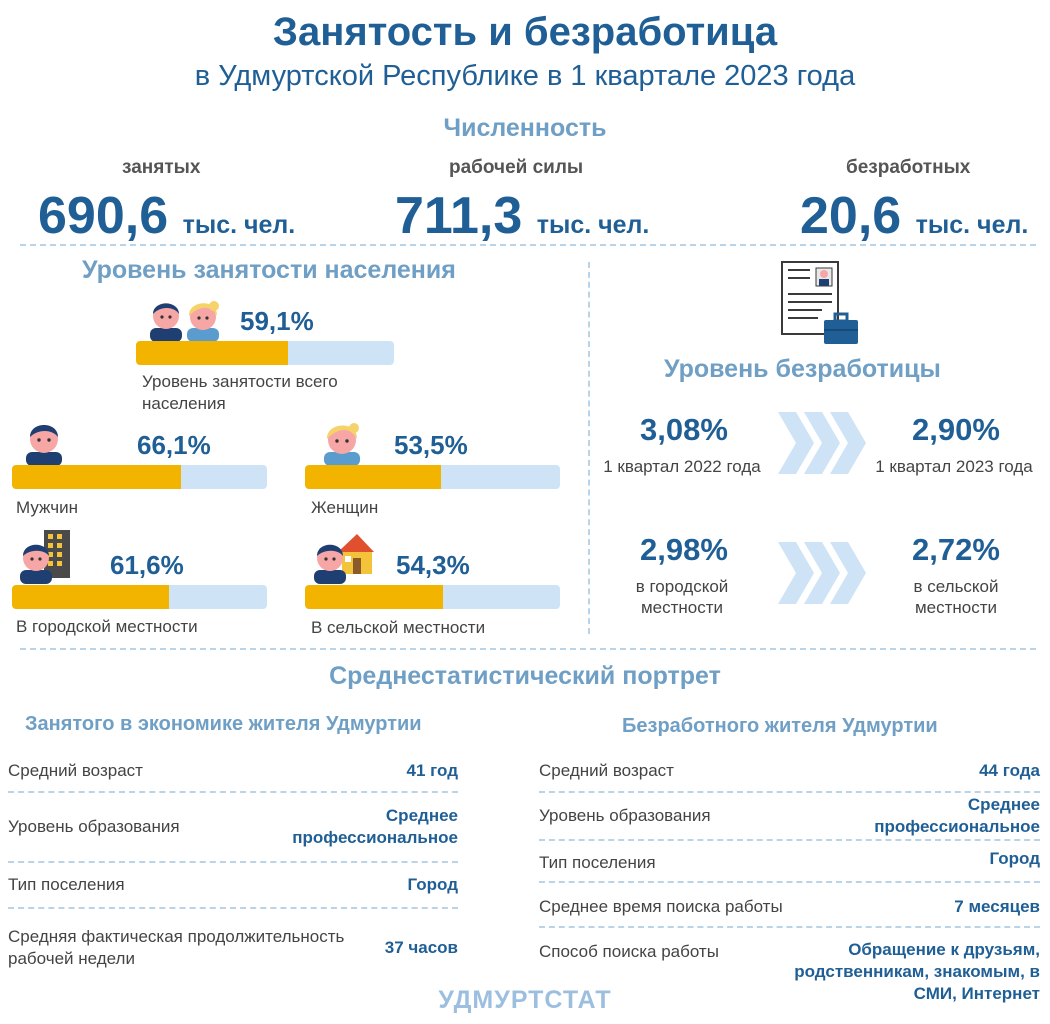 This screenshot has height=1024, width=1050. I want to click on employment-women-value: 53,5%, so click(431, 445).